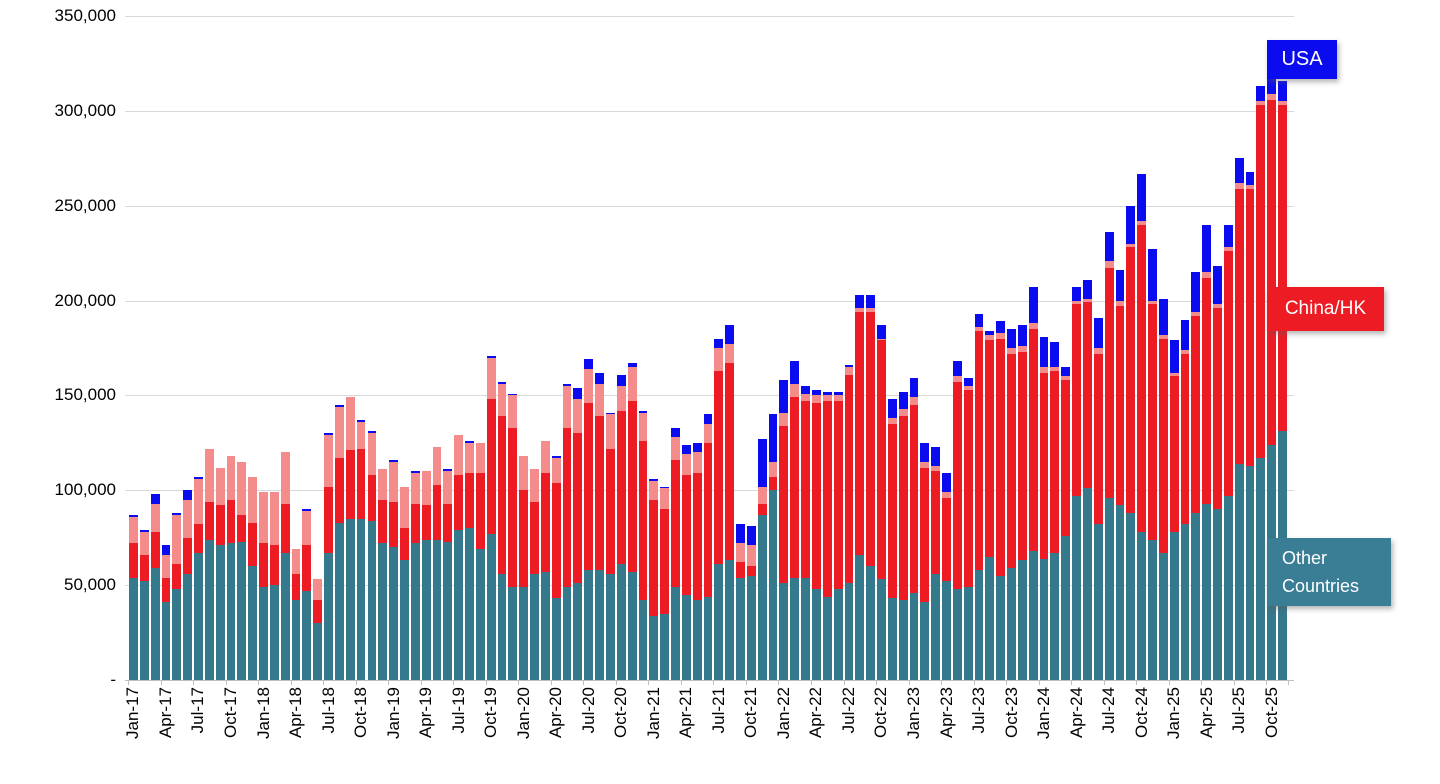 Image resolution: width=1440 pixels, height=784 pixels. What do you see at coordinates (263, 713) in the screenshot?
I see `x-tick-label-text: Jan-18` at bounding box center [263, 713].